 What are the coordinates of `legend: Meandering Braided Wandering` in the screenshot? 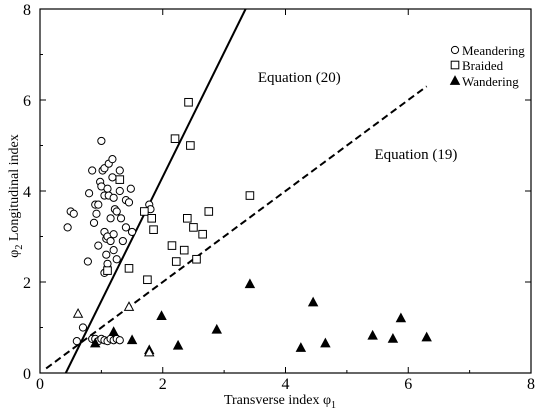 It's located at (487, 66).